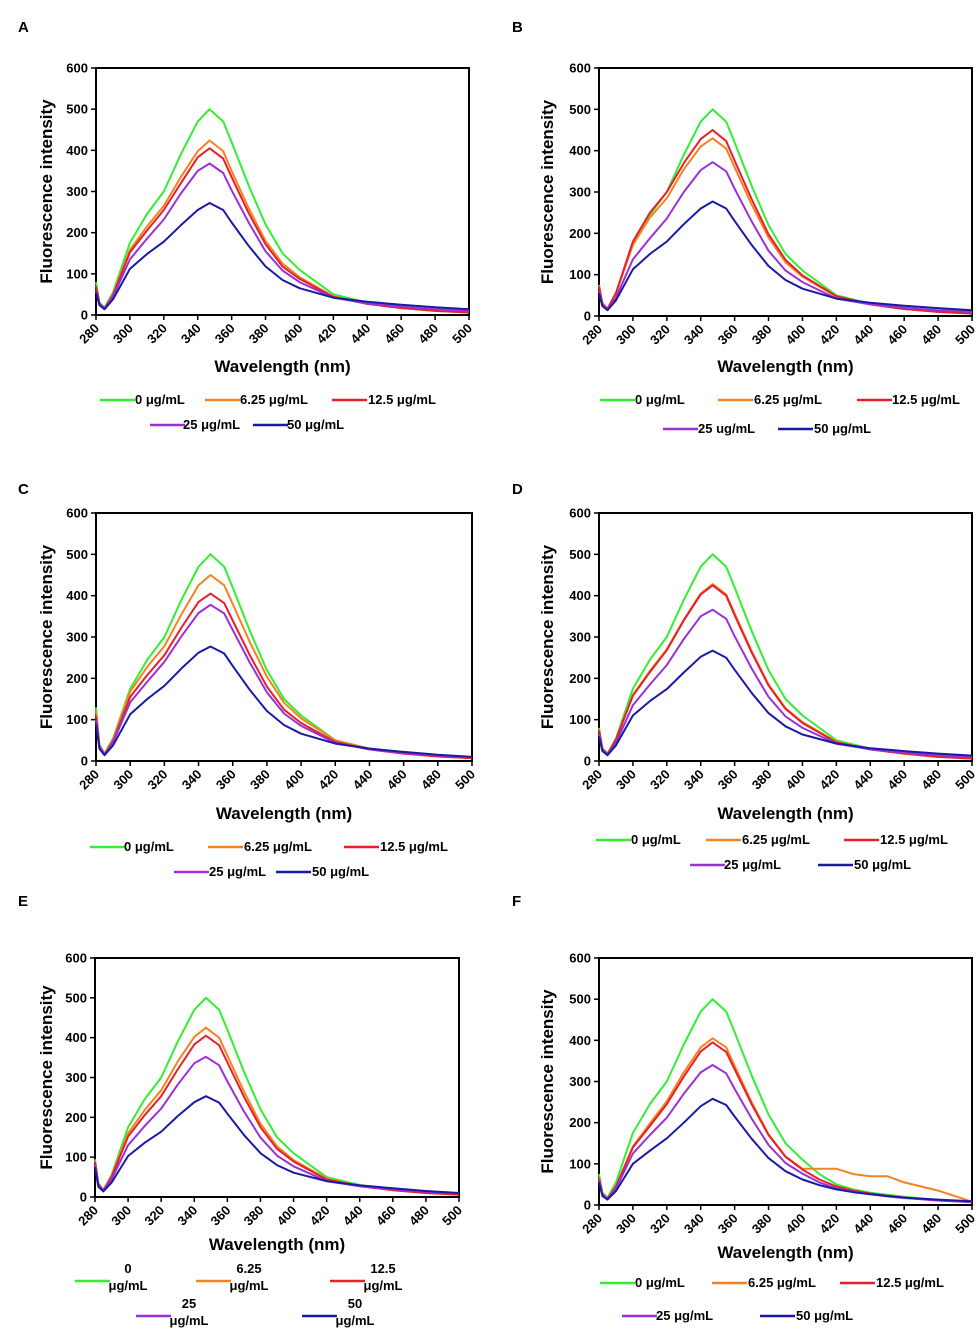  Describe the element at coordinates (726, 428) in the screenshot. I see `legend-label: 25 ug/mL` at that location.